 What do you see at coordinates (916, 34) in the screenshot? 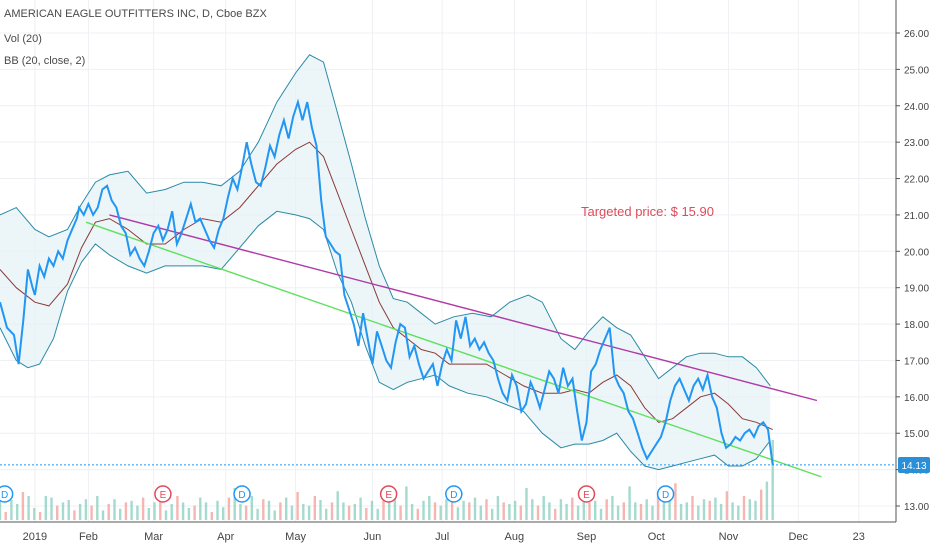
I see `y-tick-label: 26.00` at bounding box center [916, 34].